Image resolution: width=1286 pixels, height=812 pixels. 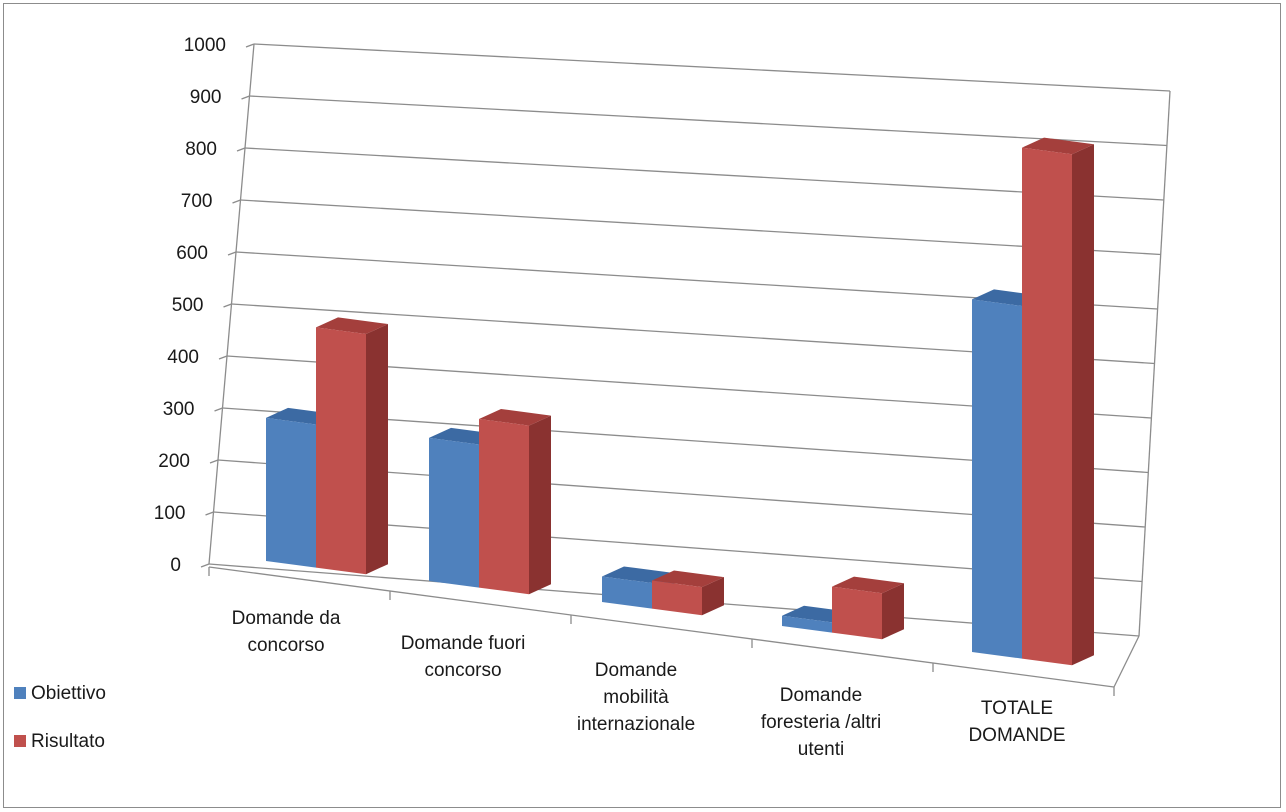 I want to click on y-tick-label: 900, so click(x=206, y=97).